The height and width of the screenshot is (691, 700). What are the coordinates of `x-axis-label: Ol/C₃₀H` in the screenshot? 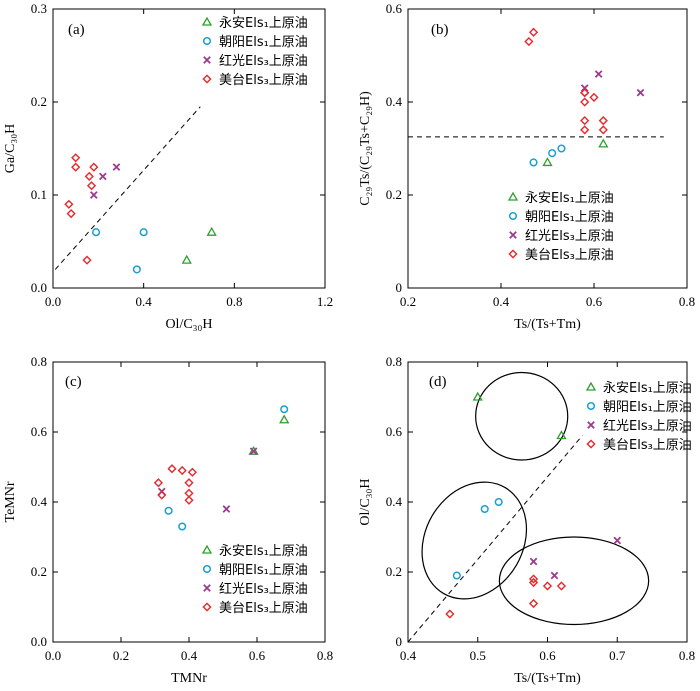 It's located at (188, 324).